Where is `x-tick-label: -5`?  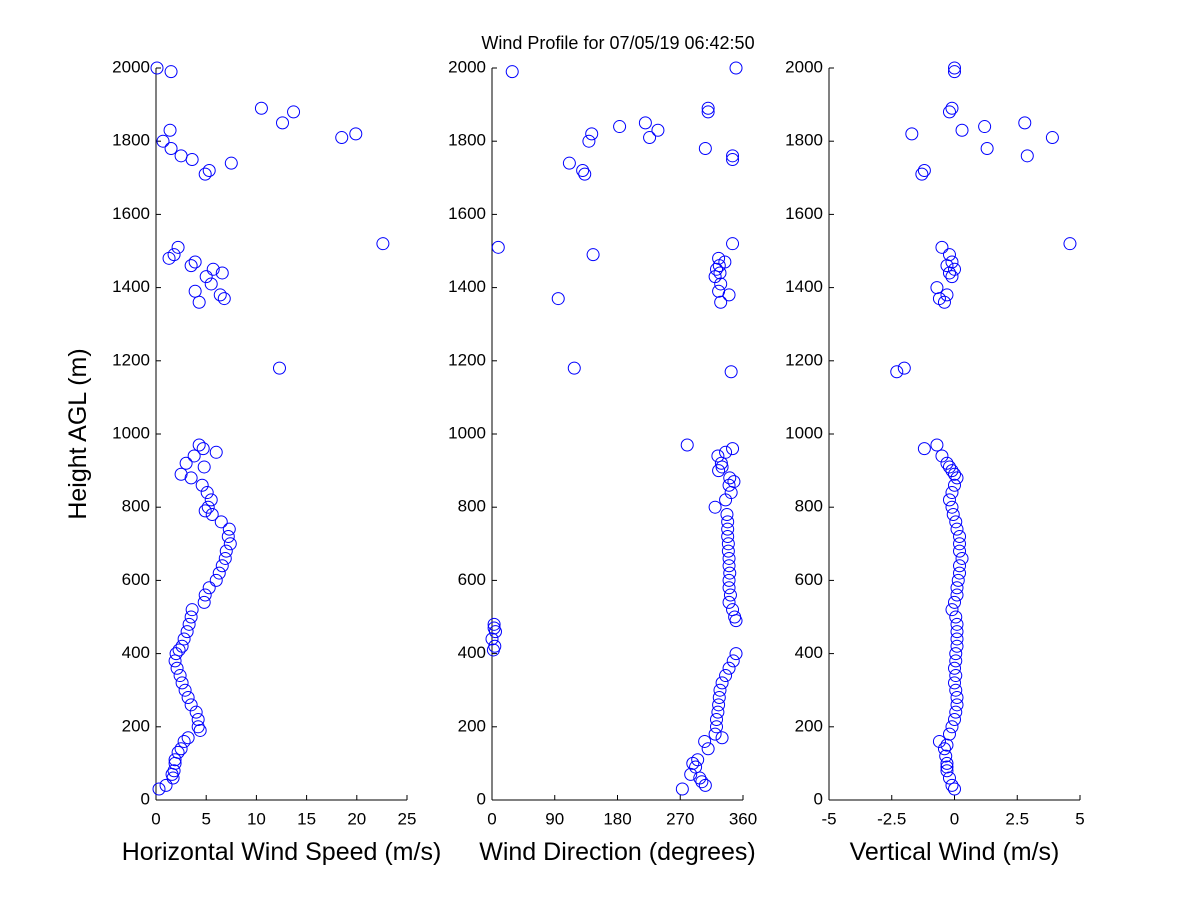
x-tick-label: -5 is located at coordinates (828, 818).